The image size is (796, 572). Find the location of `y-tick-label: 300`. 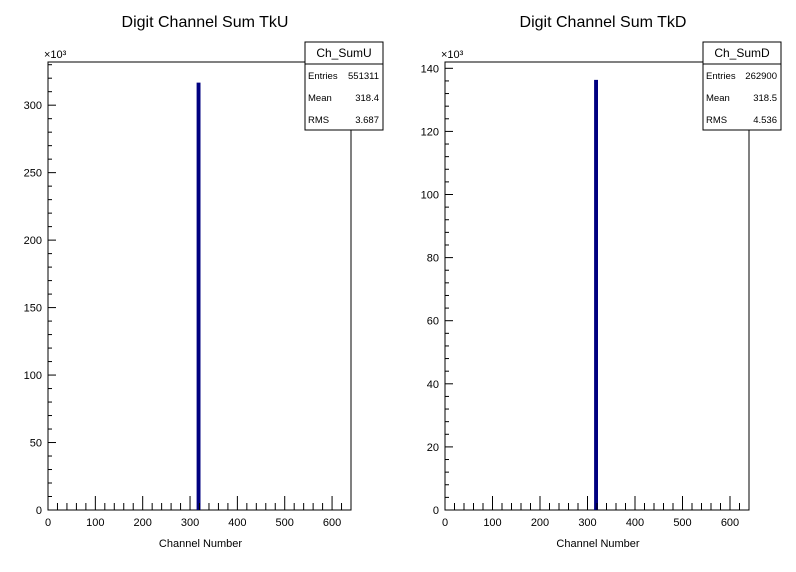

y-tick-label: 300 is located at coordinates (33, 106).